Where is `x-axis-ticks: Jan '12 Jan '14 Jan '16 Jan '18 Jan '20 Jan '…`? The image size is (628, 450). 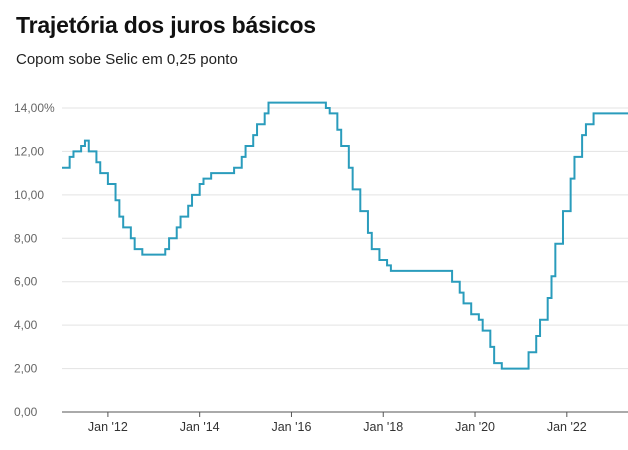 x-axis-ticks: Jan '12 Jan '14 Jan '16 Jan '18 Jan '20 Jan '… is located at coordinates (337, 423).